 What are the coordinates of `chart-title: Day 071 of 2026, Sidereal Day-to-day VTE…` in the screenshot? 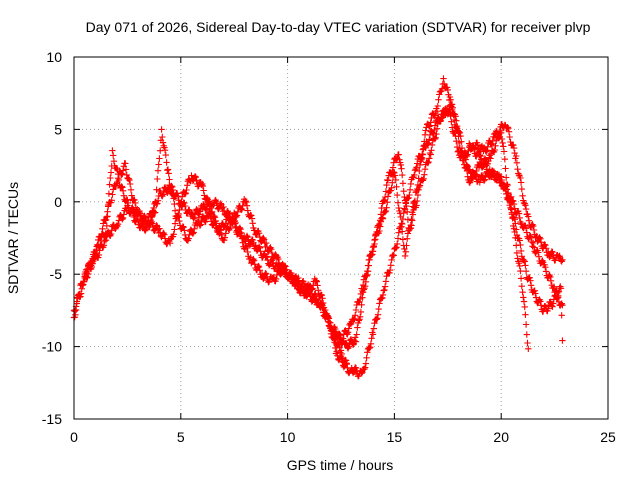 It's located at (338, 27).